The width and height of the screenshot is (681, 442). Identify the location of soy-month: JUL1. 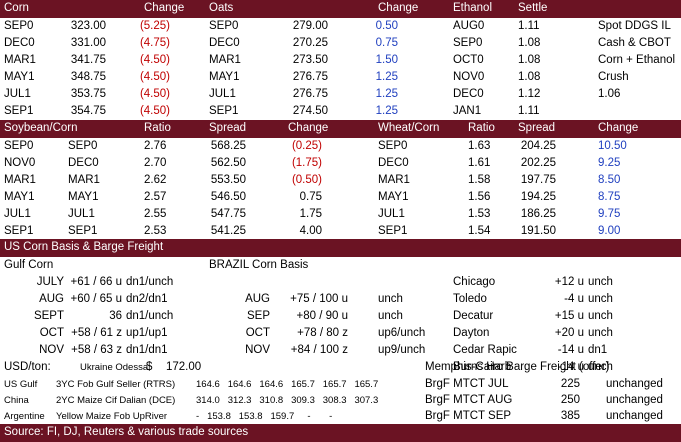
(17, 214).